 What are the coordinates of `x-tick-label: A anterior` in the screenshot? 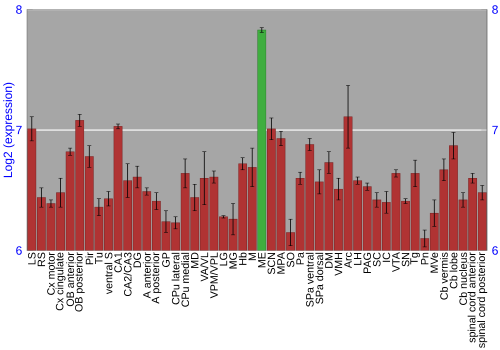 It's located at (146, 275).